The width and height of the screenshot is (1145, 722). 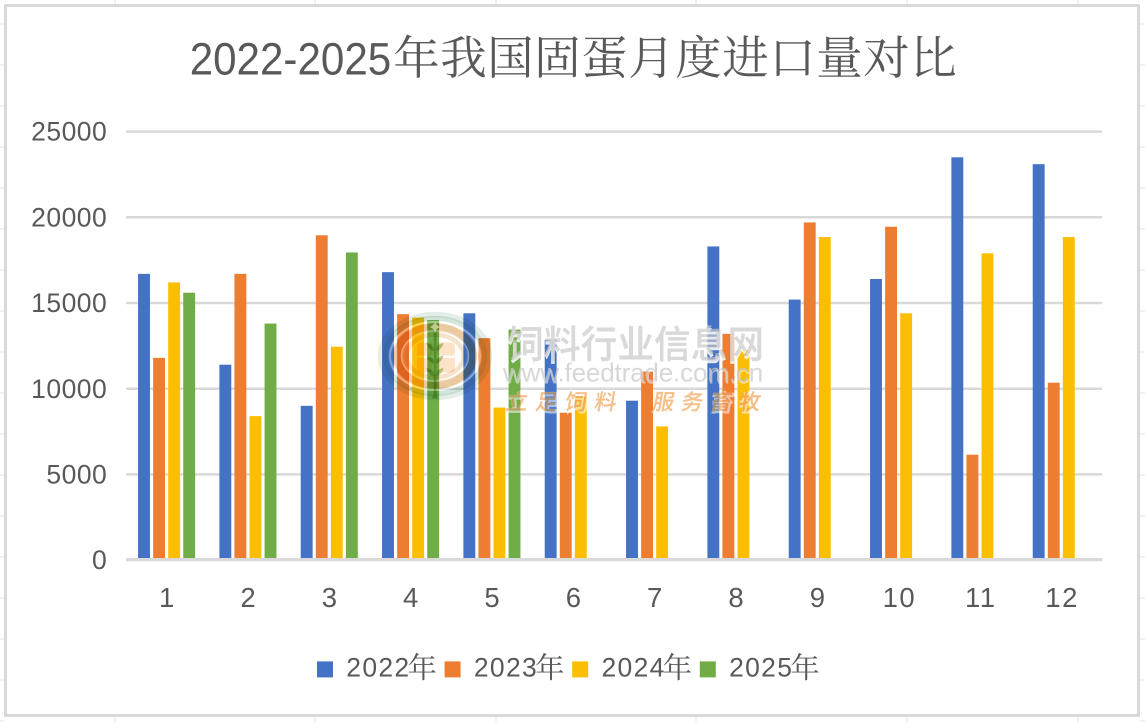 I want to click on svg-text: 6, so click(x=574, y=597).